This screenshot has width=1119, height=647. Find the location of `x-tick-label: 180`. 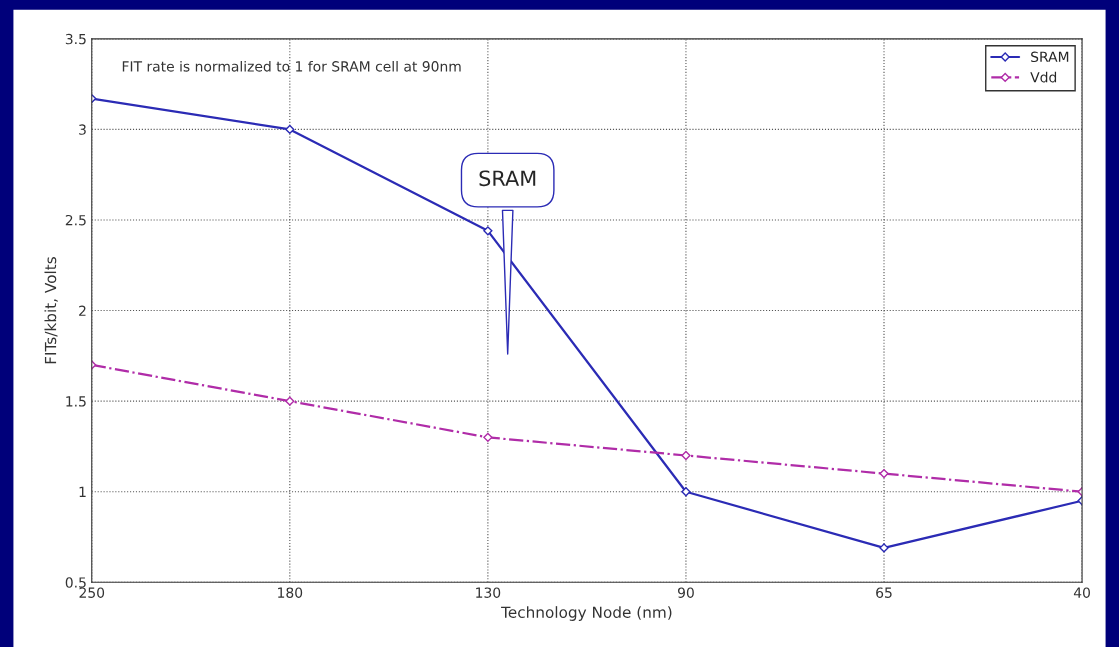

x-tick-label: 180 is located at coordinates (290, 592).